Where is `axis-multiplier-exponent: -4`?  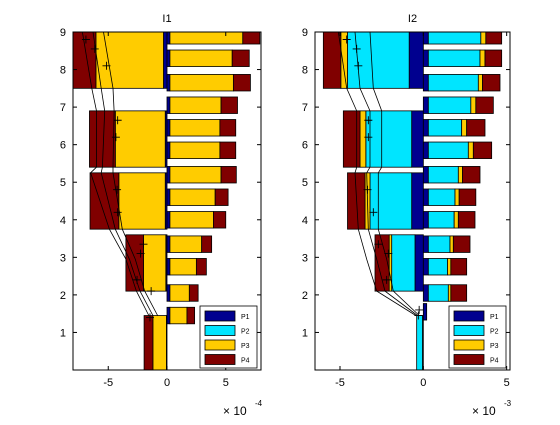
axis-multiplier-exponent: -4 is located at coordinates (259, 403).